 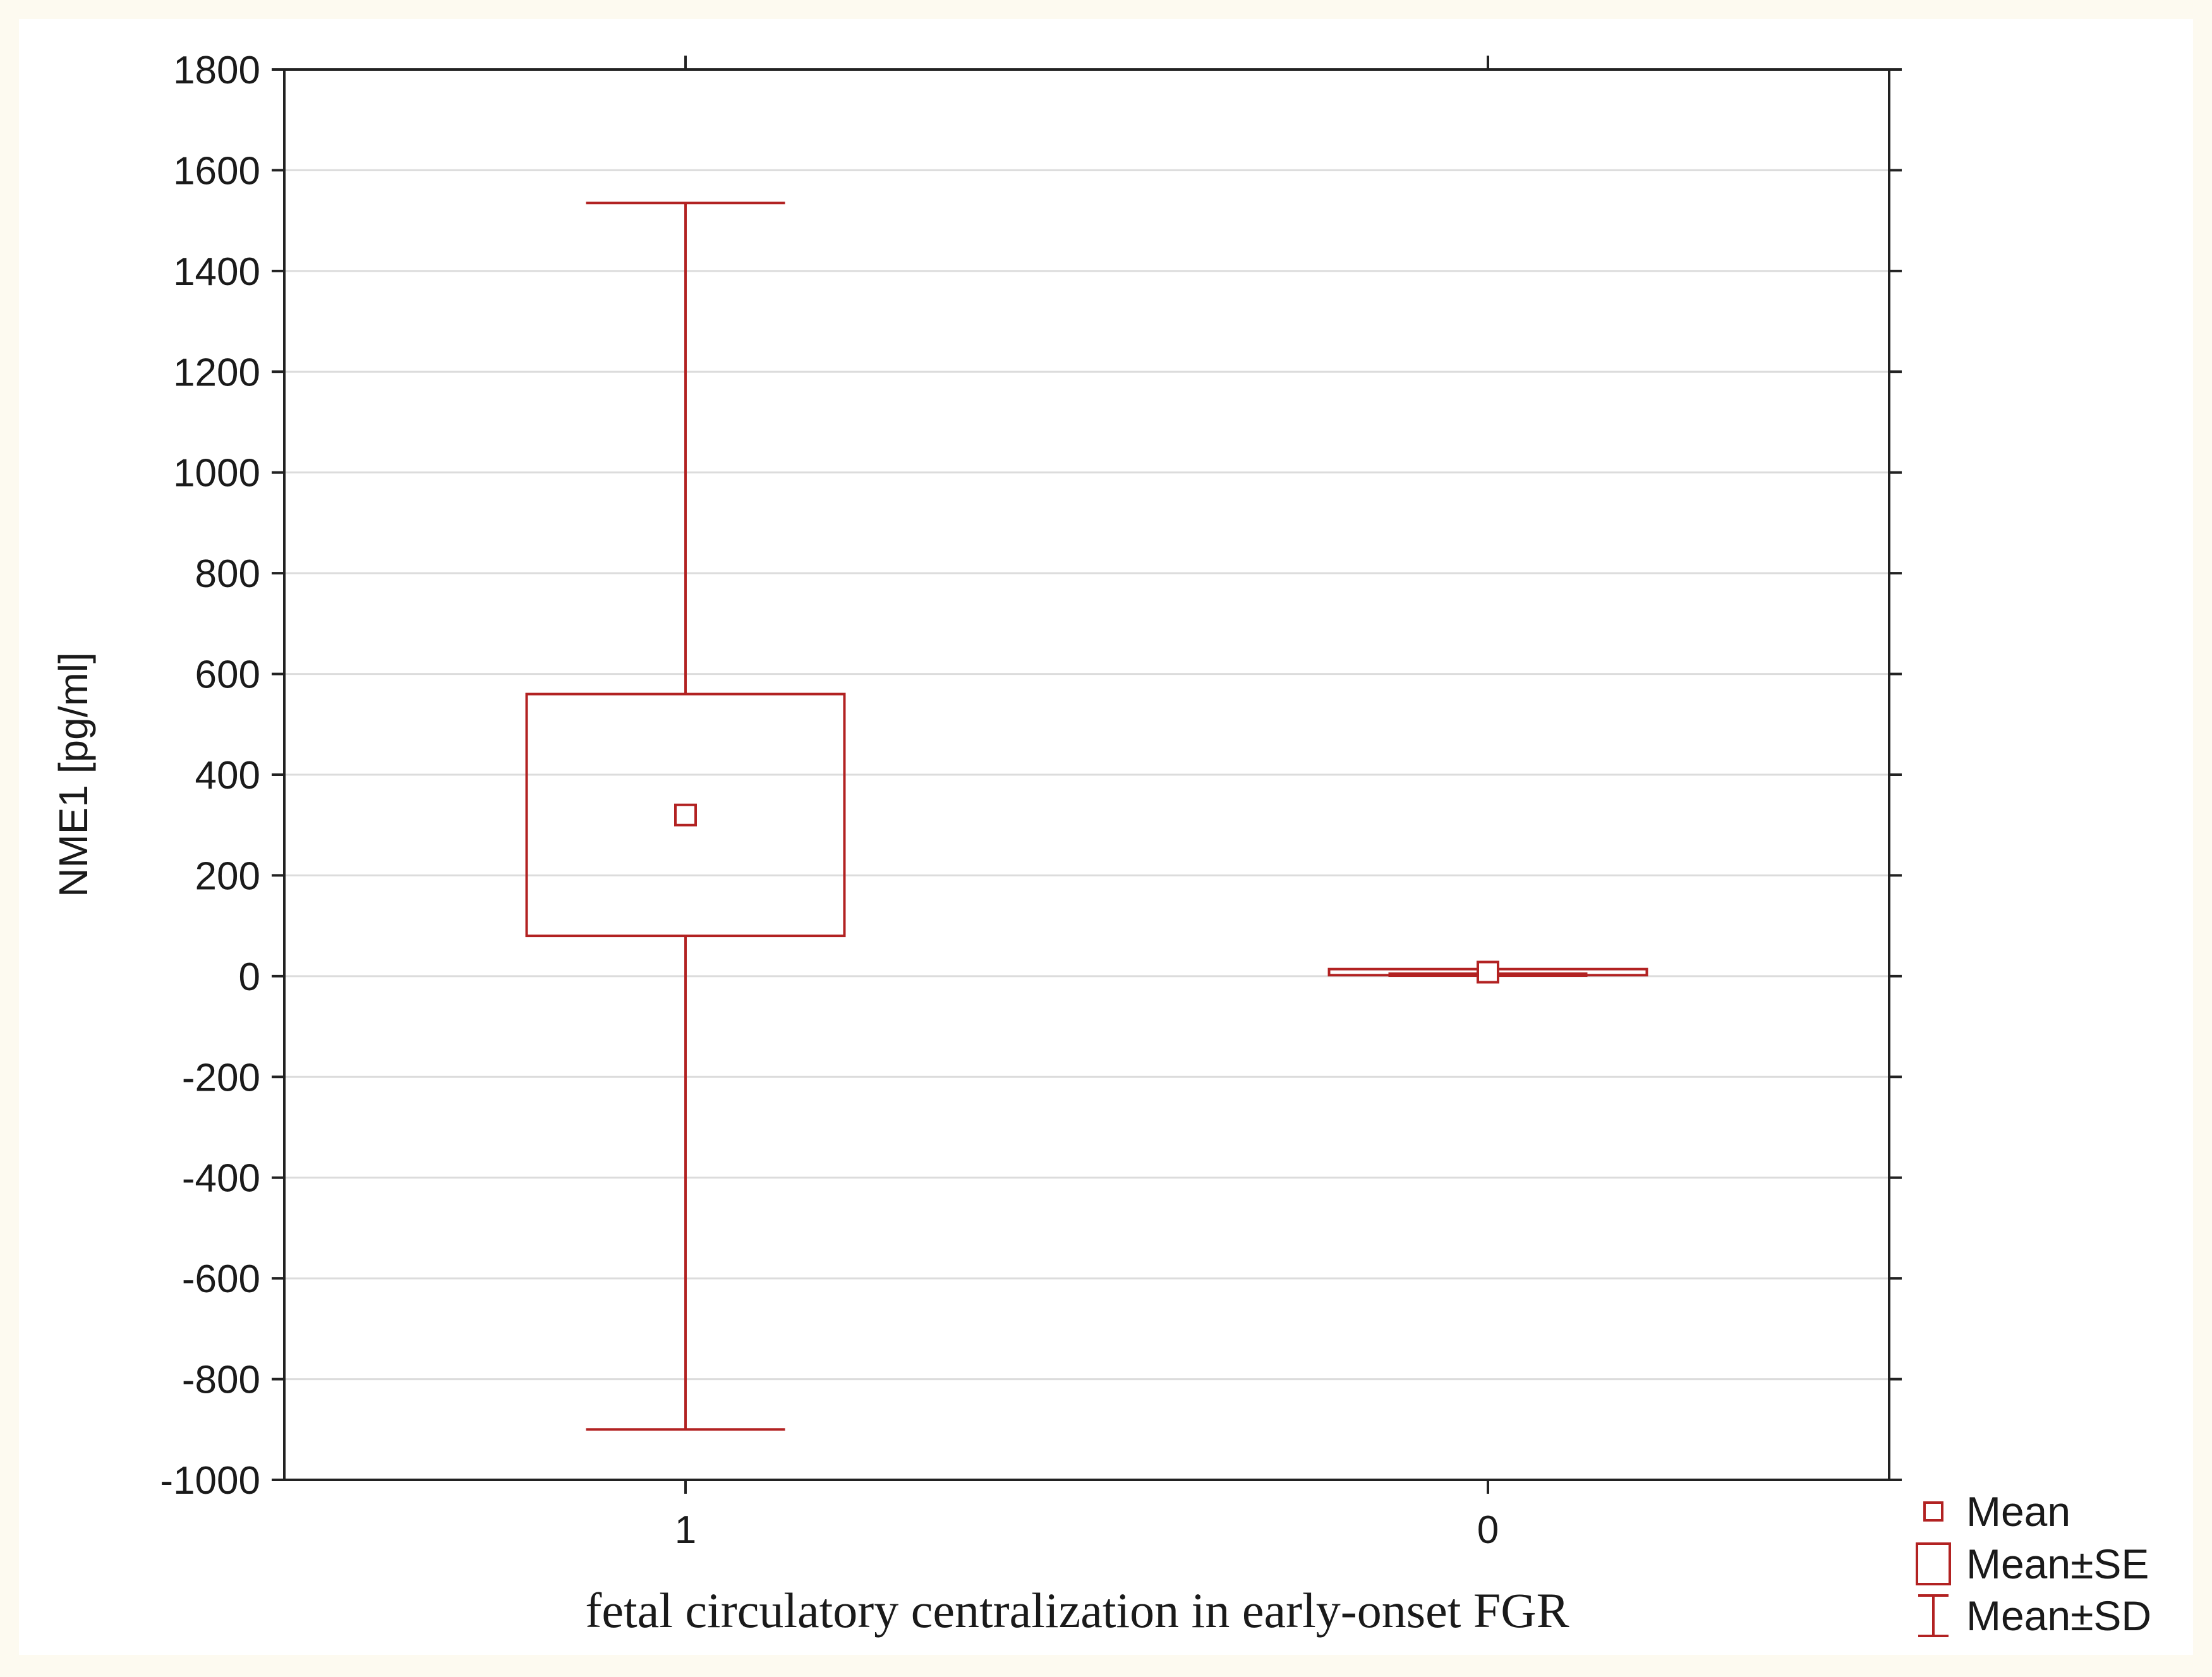 I want to click on y-tick-label: 1800, so click(x=216, y=71).